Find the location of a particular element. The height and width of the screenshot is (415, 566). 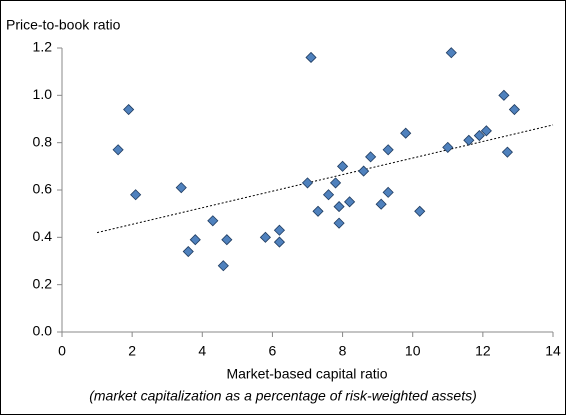

x-tick-label: 6 is located at coordinates (273, 351).